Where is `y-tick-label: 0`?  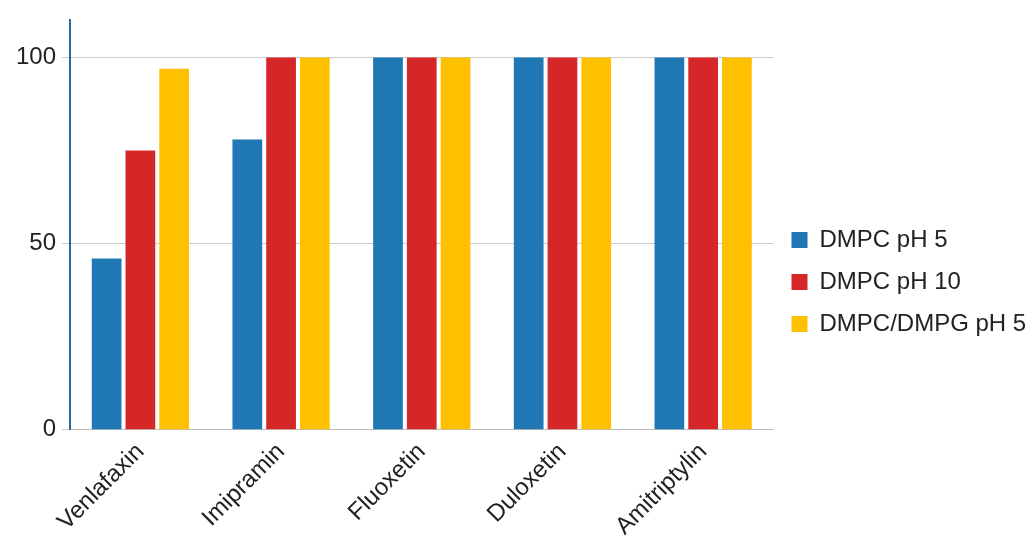 y-tick-label: 0 is located at coordinates (49, 428).